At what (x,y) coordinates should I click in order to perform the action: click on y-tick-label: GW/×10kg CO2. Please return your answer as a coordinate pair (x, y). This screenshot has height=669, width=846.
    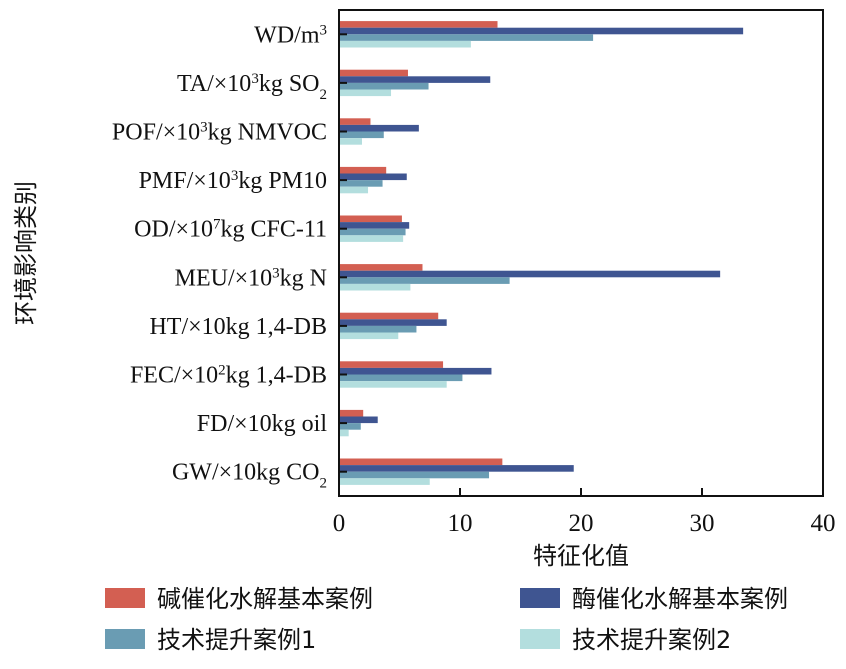
    Looking at the image, I should click on (249, 476).